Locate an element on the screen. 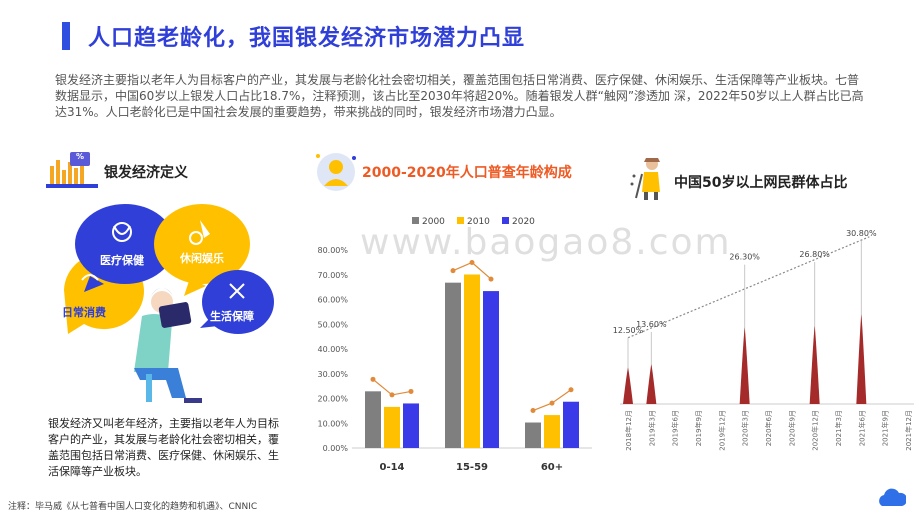 This screenshot has height=518, width=920. y-tick-label: 20.00% is located at coordinates (332, 399).